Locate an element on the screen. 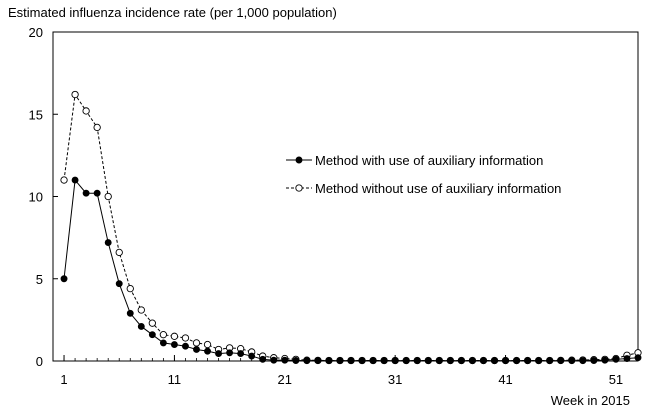 The height and width of the screenshot is (420, 650). x-tick-label: 31 is located at coordinates (395, 379).